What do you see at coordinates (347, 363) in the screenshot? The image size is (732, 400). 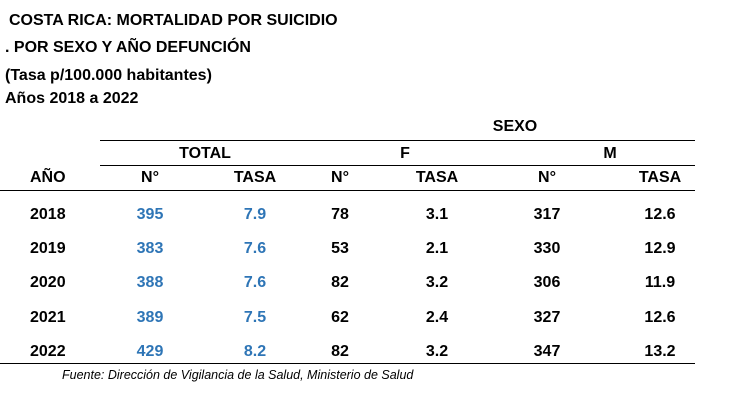 I see `table-rule-bottom` at bounding box center [347, 363].